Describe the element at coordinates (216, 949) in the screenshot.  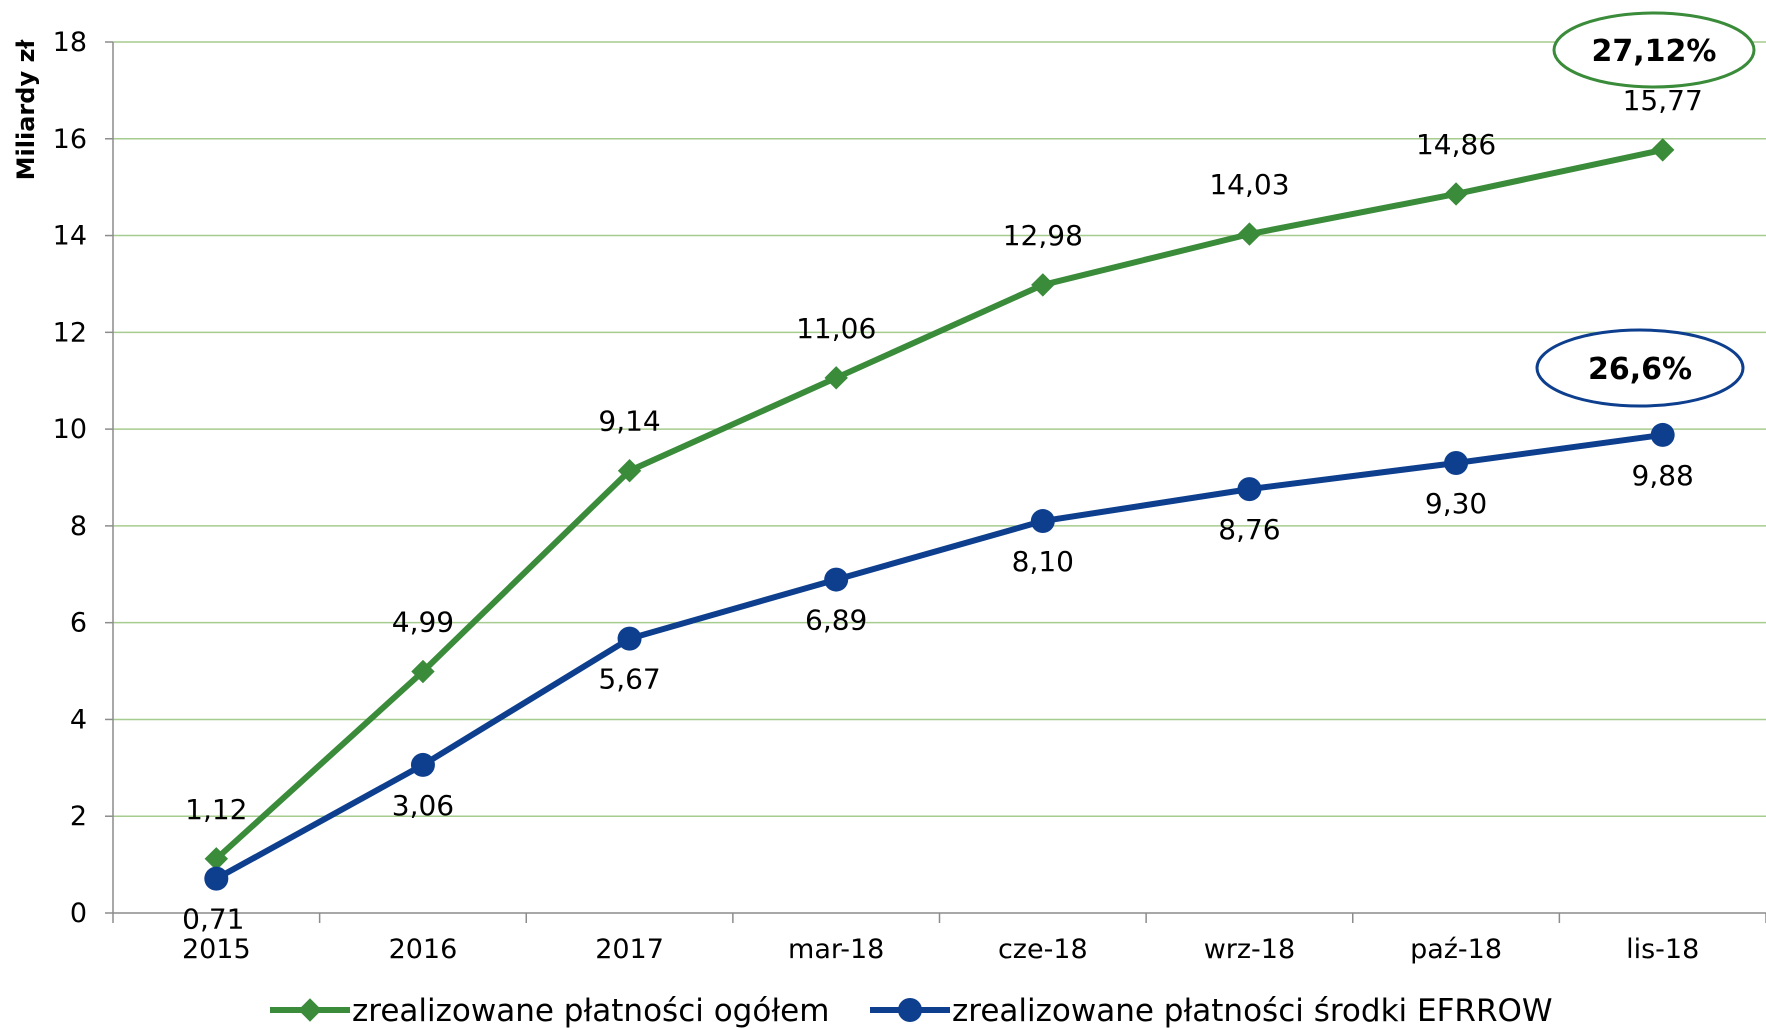
I see `x-tick-label: 2015` at that location.